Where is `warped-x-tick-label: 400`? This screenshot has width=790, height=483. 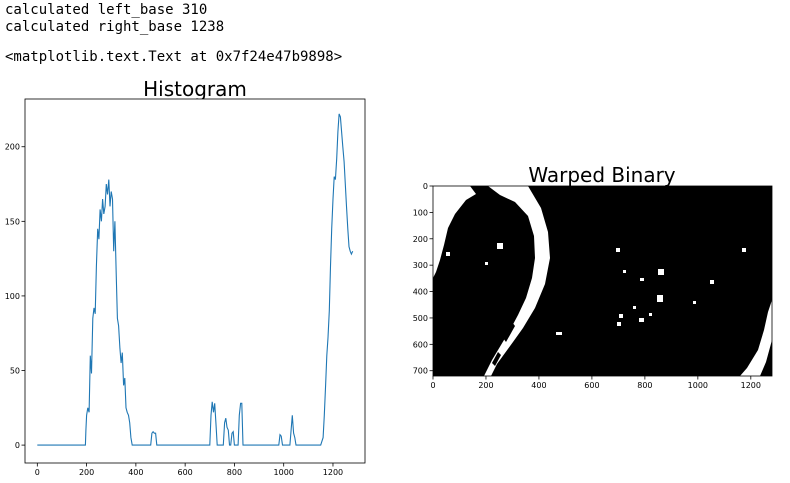
warped-x-tick-label: 400 is located at coordinates (538, 385).